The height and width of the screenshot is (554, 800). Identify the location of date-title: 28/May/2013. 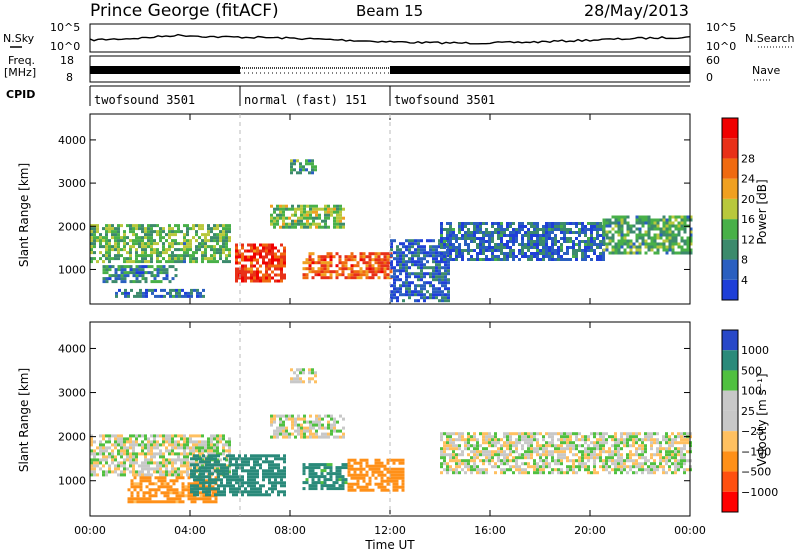
(636, 10).